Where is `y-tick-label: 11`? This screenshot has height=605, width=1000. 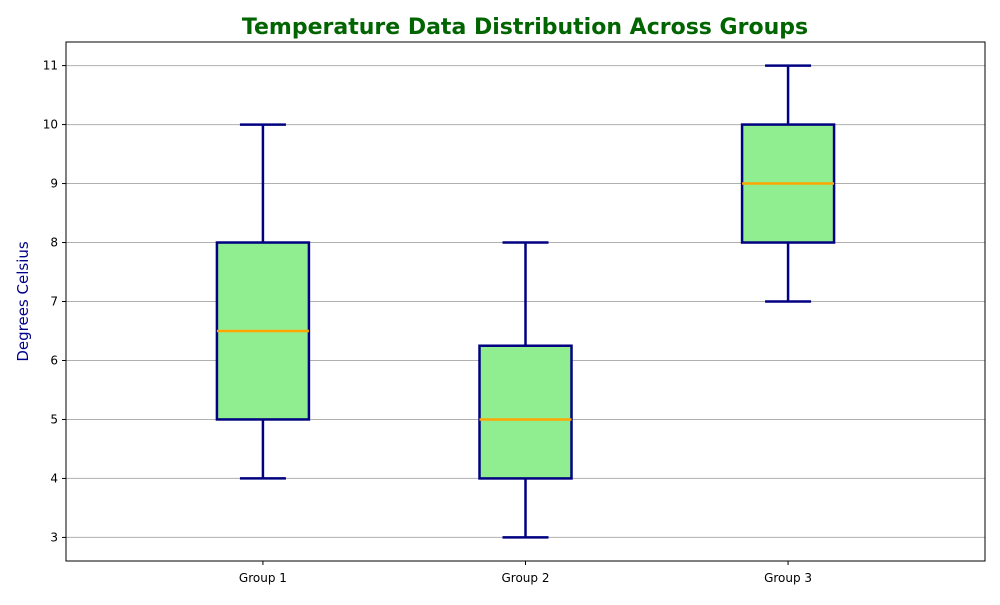
y-tick-label: 11 is located at coordinates (50, 66).